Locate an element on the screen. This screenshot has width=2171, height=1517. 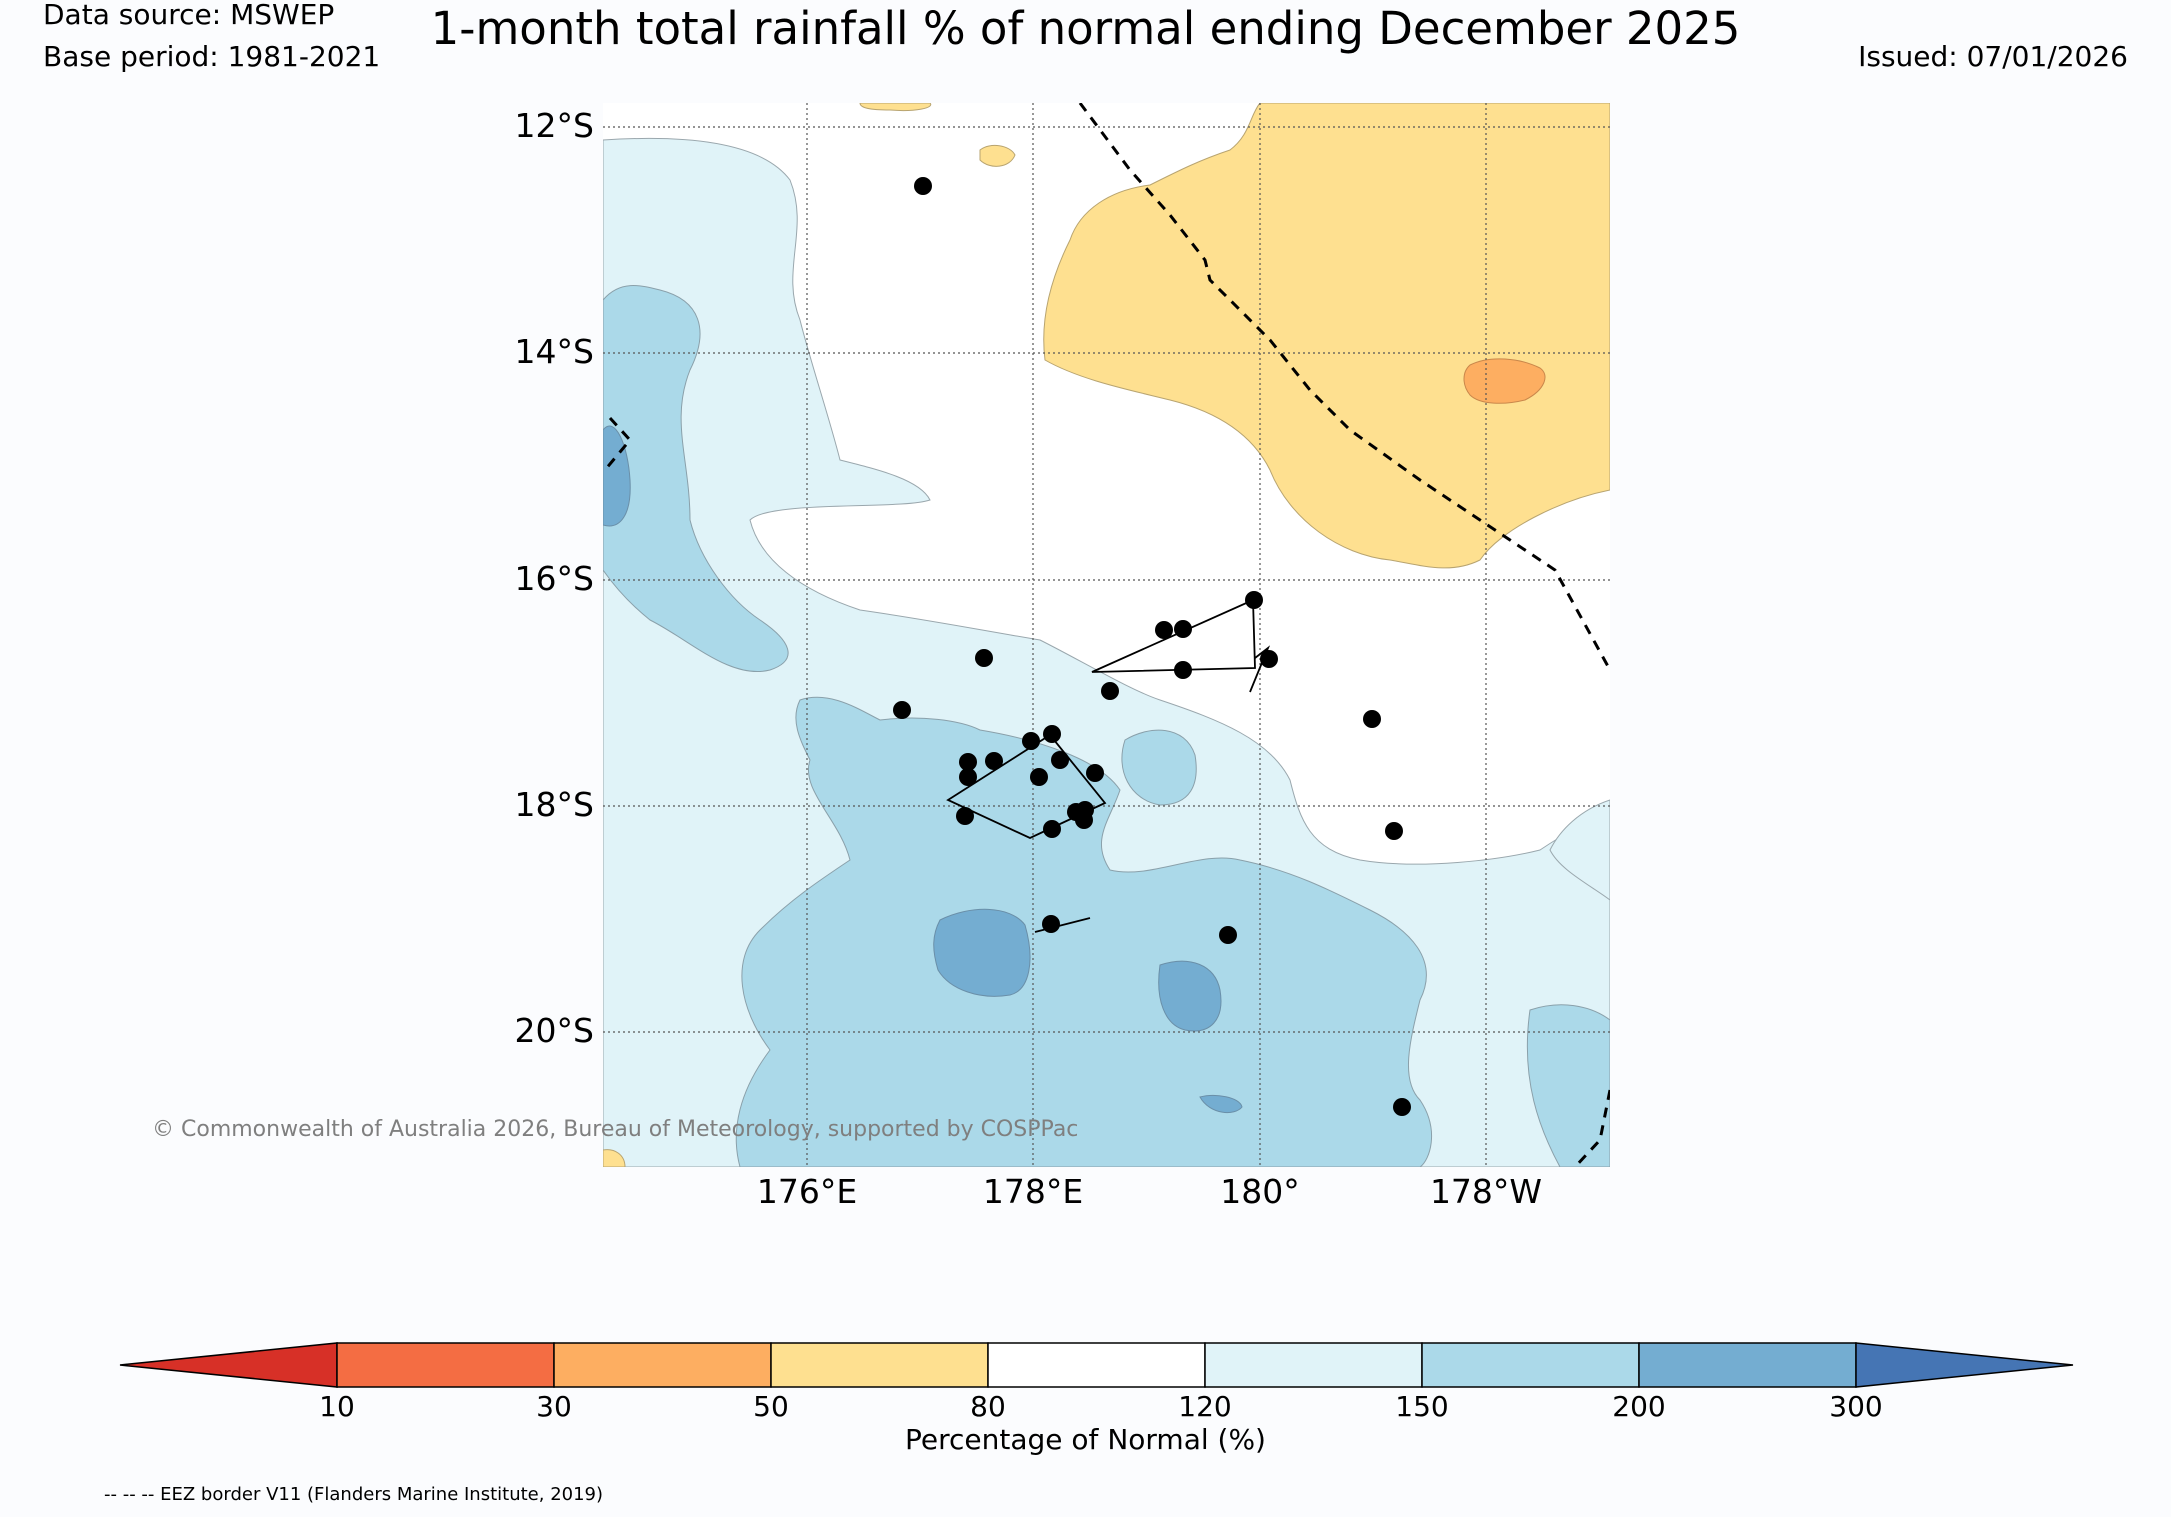
eez-border is located at coordinates (1344, 387).